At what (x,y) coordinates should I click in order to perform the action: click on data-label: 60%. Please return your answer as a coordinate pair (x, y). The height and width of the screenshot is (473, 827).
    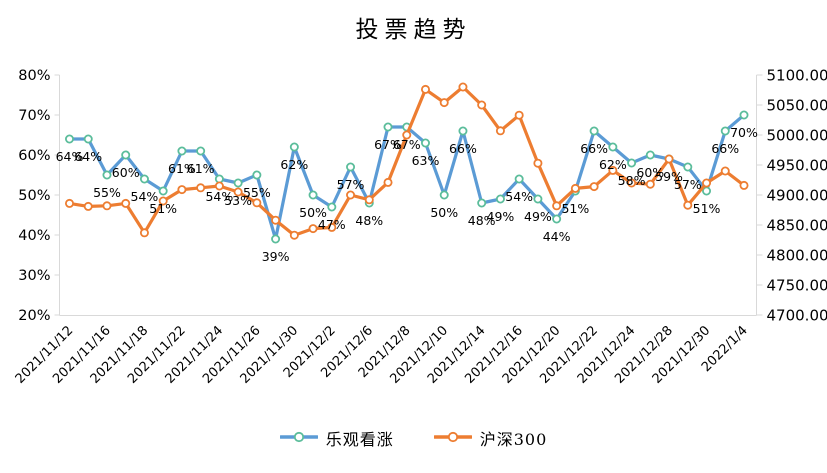
    Looking at the image, I should click on (650, 172).